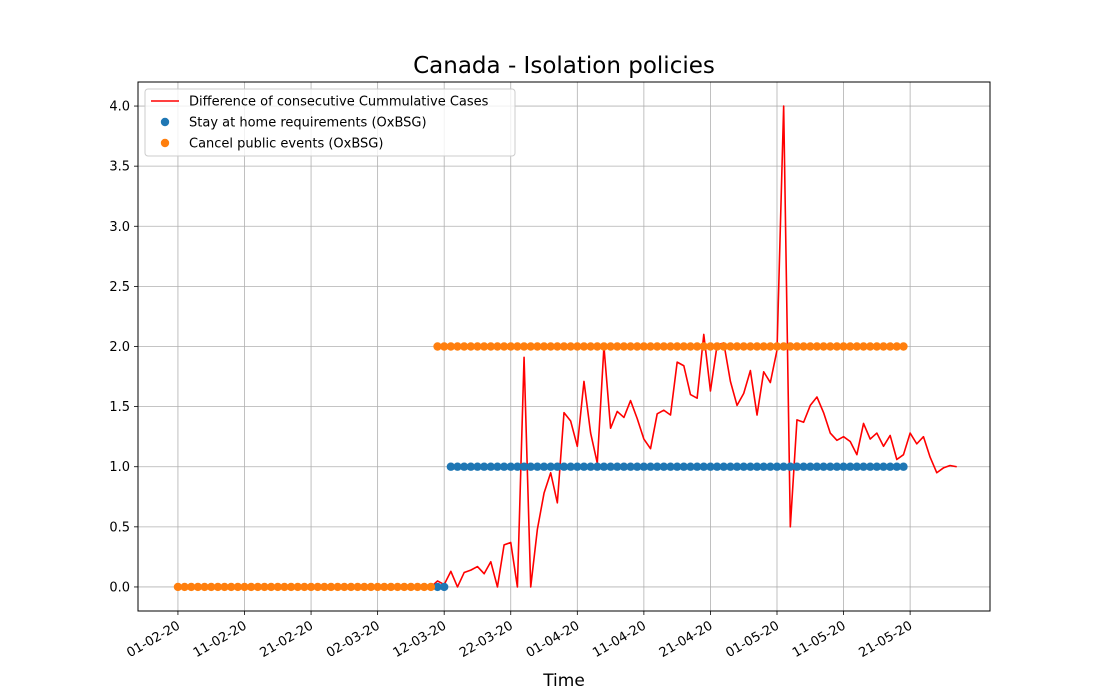  Describe the element at coordinates (286, 144) in the screenshot. I see `legend-entry-label: Cancel public events (OxBSG)` at that location.